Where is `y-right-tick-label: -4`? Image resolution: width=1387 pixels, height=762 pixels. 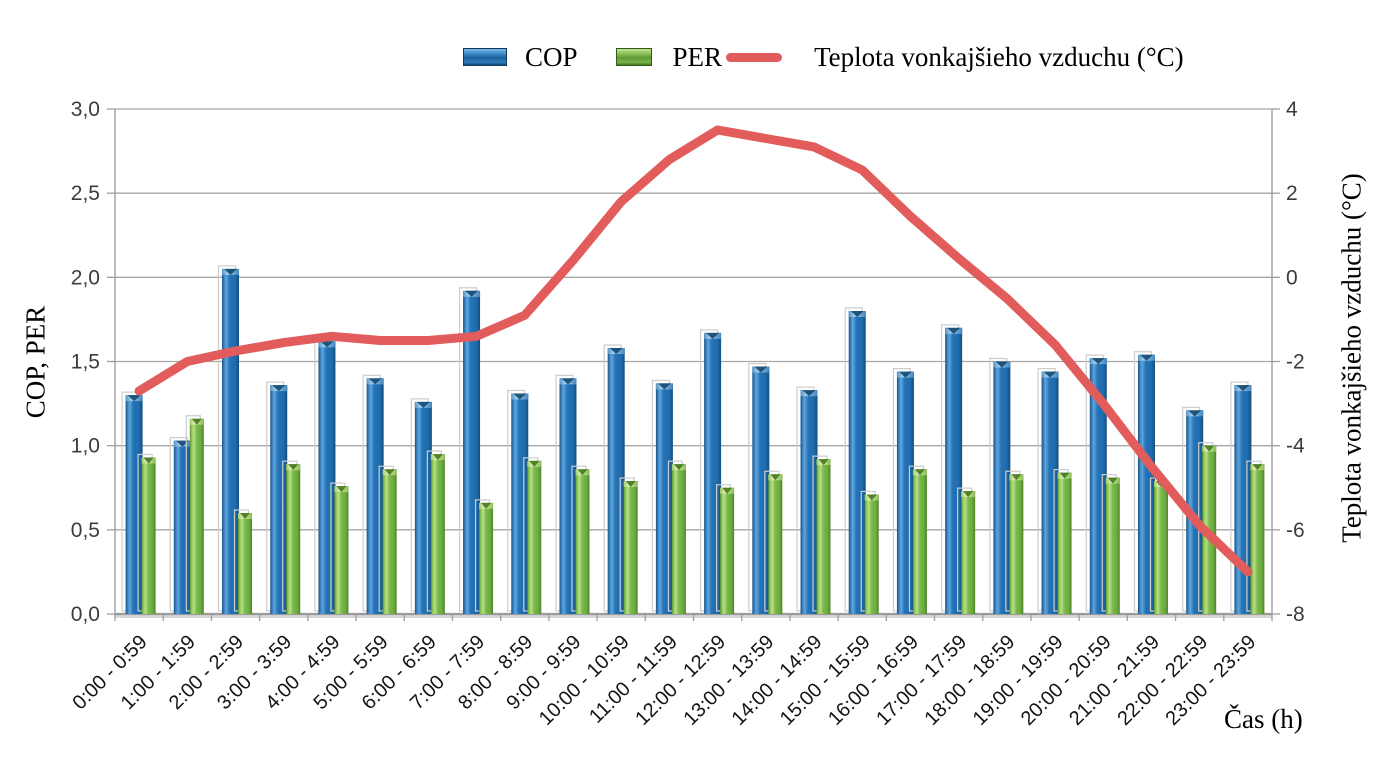
y-right-tick-label: -4 is located at coordinates (1295, 446).